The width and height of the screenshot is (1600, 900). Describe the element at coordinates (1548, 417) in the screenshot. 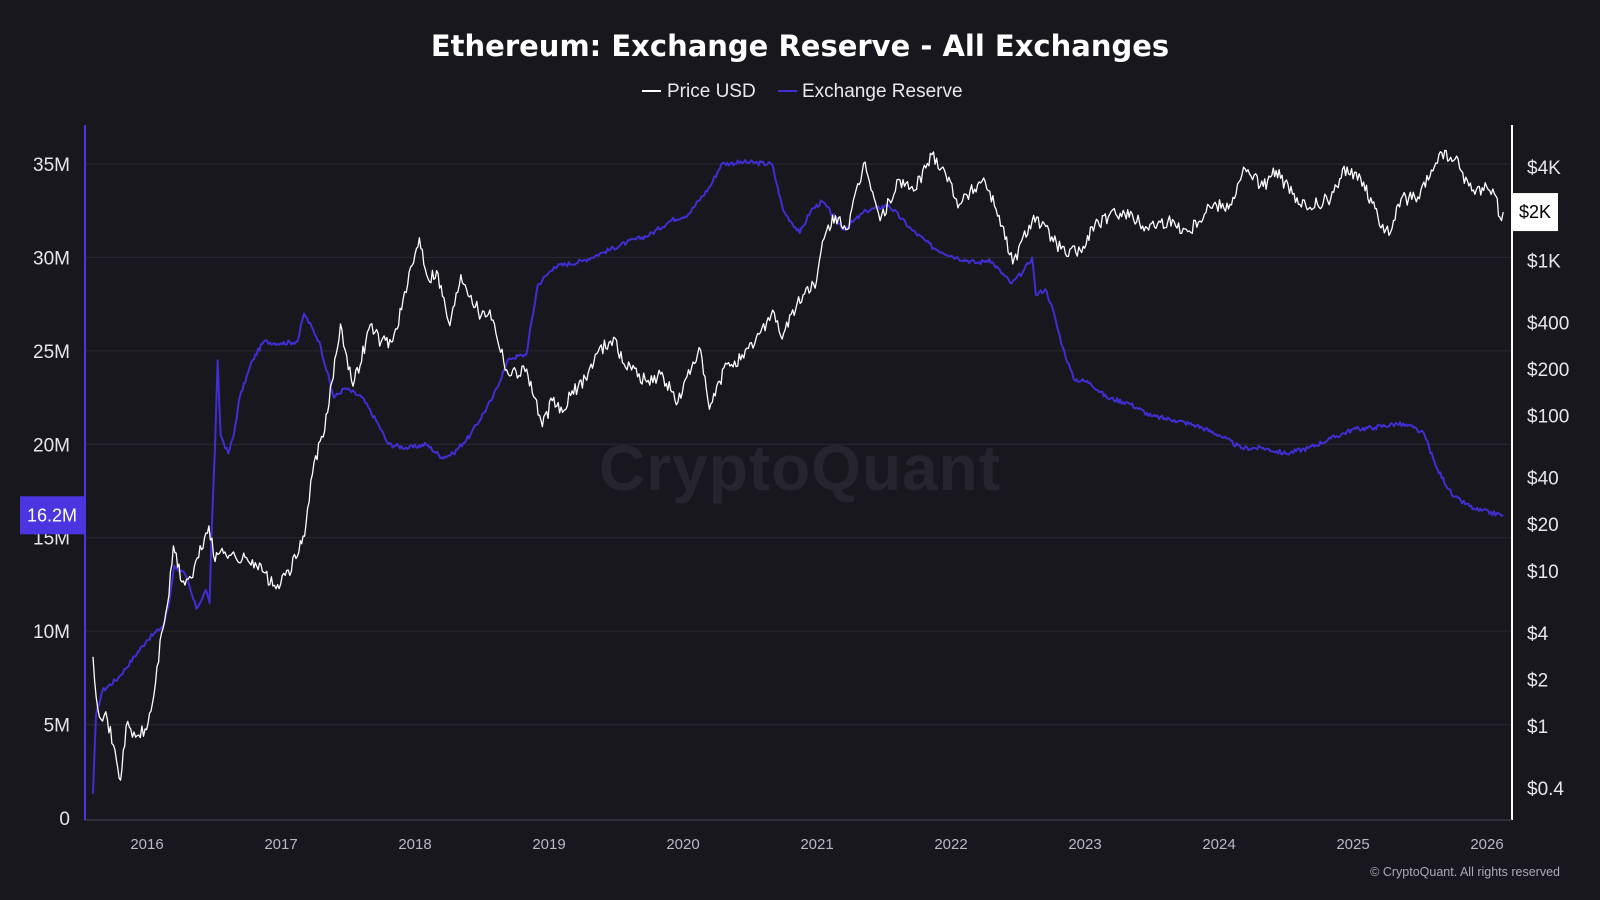

I see `right-tick-label: $100` at that location.